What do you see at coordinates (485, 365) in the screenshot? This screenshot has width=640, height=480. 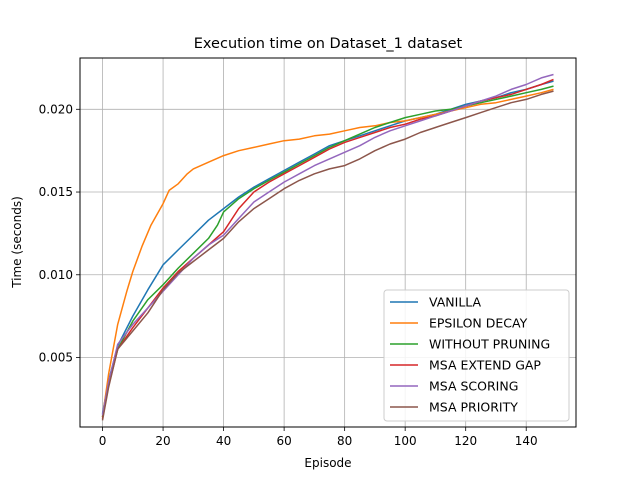 I see `legend-label: MSA EXTEND GAP` at bounding box center [485, 365].